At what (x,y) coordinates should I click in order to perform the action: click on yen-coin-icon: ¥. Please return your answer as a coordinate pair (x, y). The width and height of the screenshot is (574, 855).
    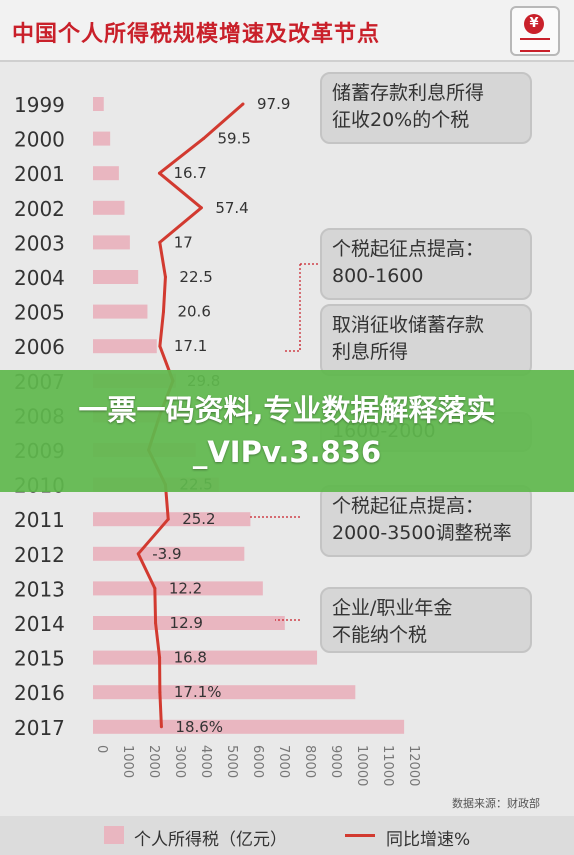
    Looking at the image, I should click on (534, 24).